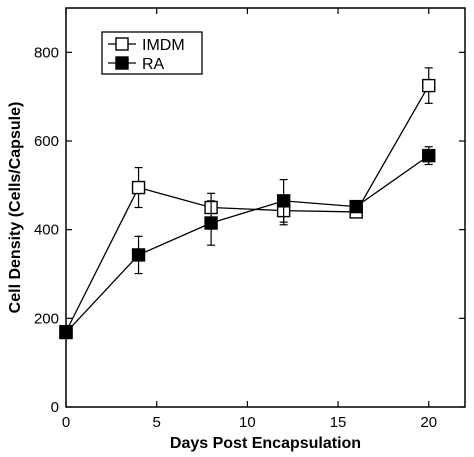  I want to click on x-tick-label: 15, so click(338, 422).